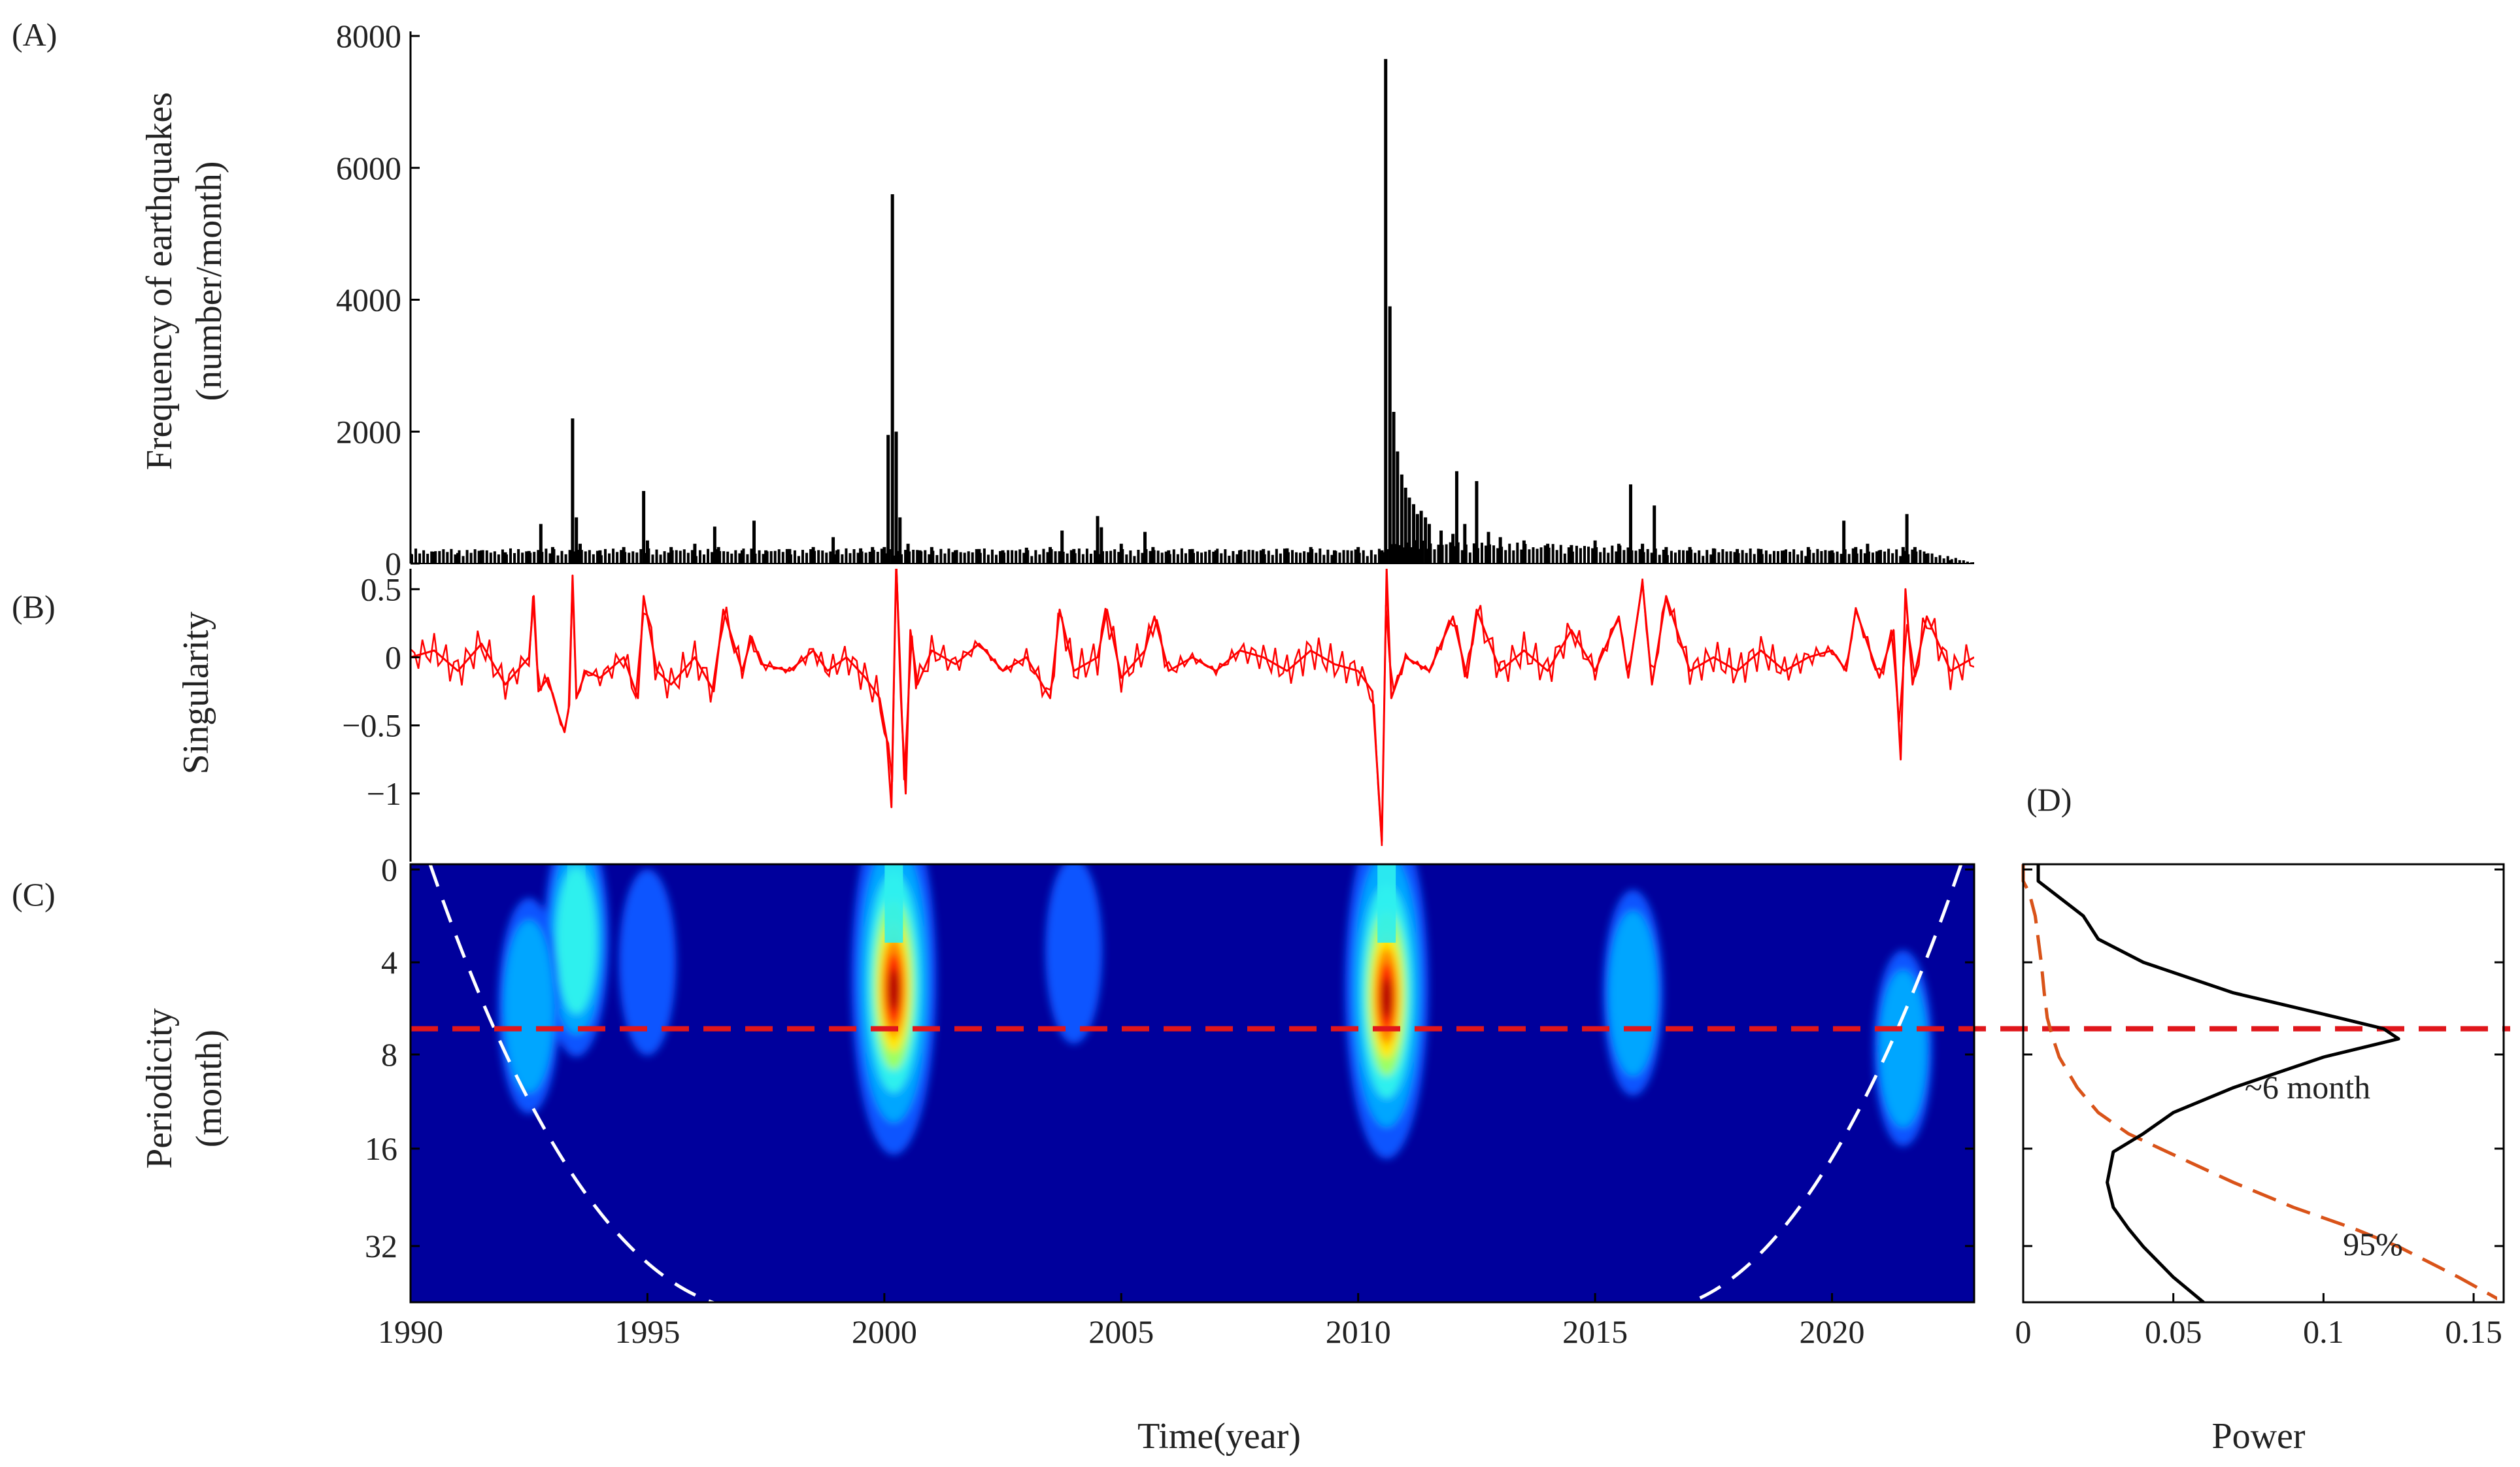 The height and width of the screenshot is (1467, 2520). What do you see at coordinates (368, 168) in the screenshot?
I see `y-tick-label: 6000` at bounding box center [368, 168].